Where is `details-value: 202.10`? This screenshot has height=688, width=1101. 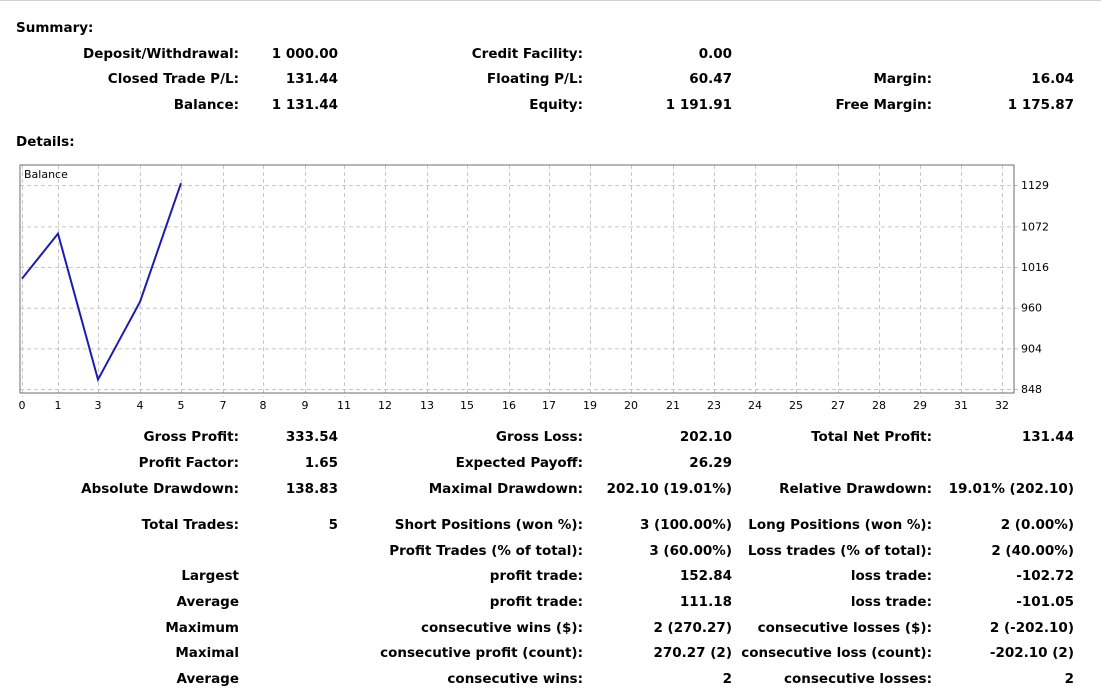 details-value: 202.10 is located at coordinates (705, 437).